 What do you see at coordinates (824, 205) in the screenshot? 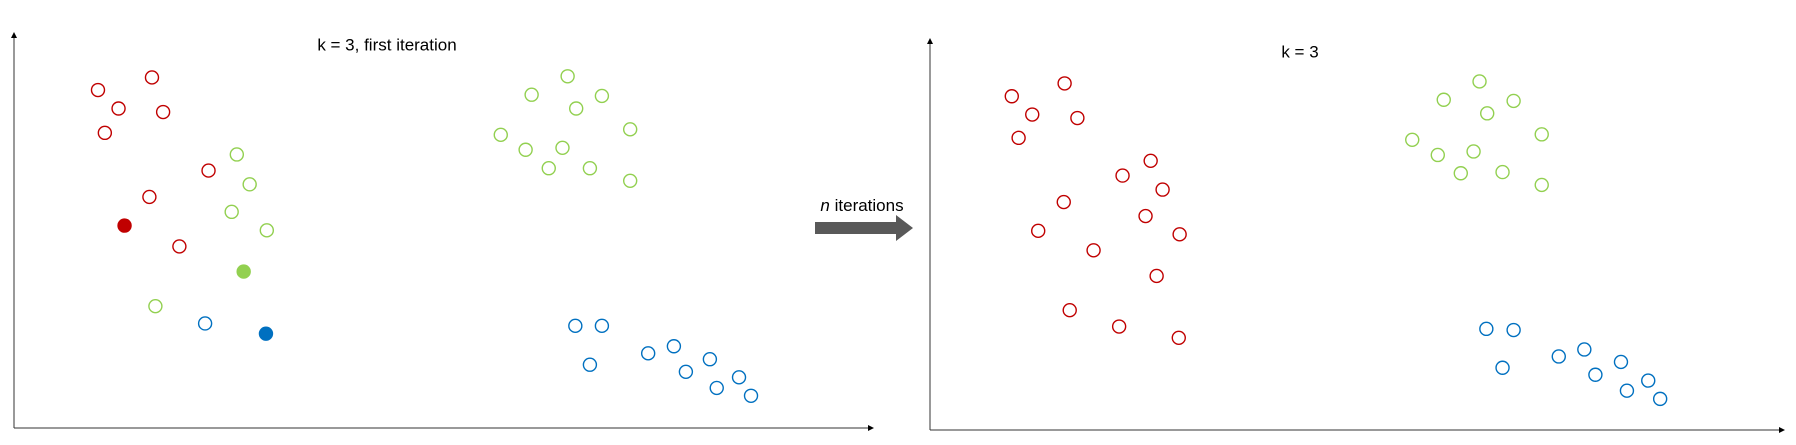
I see `annotation-italic: n` at bounding box center [824, 205].